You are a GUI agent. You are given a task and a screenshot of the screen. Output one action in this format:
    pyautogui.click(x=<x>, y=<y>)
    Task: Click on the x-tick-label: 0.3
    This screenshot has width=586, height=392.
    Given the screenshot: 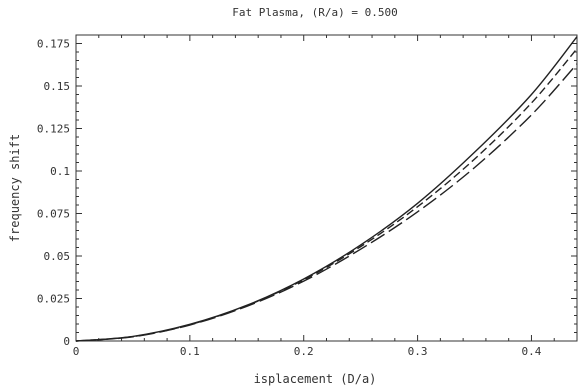 What is the action you would take?
    pyautogui.click(x=418, y=351)
    